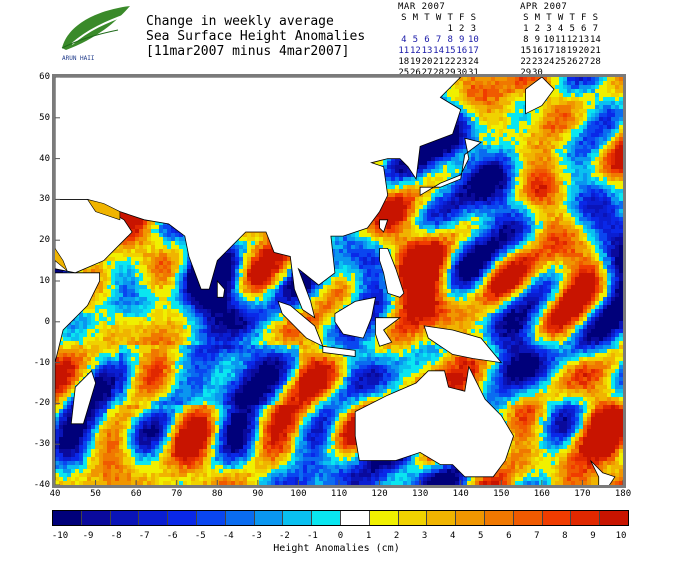  I want to click on leaf-logo-icon: ARUN HAII, so click(96, 34).